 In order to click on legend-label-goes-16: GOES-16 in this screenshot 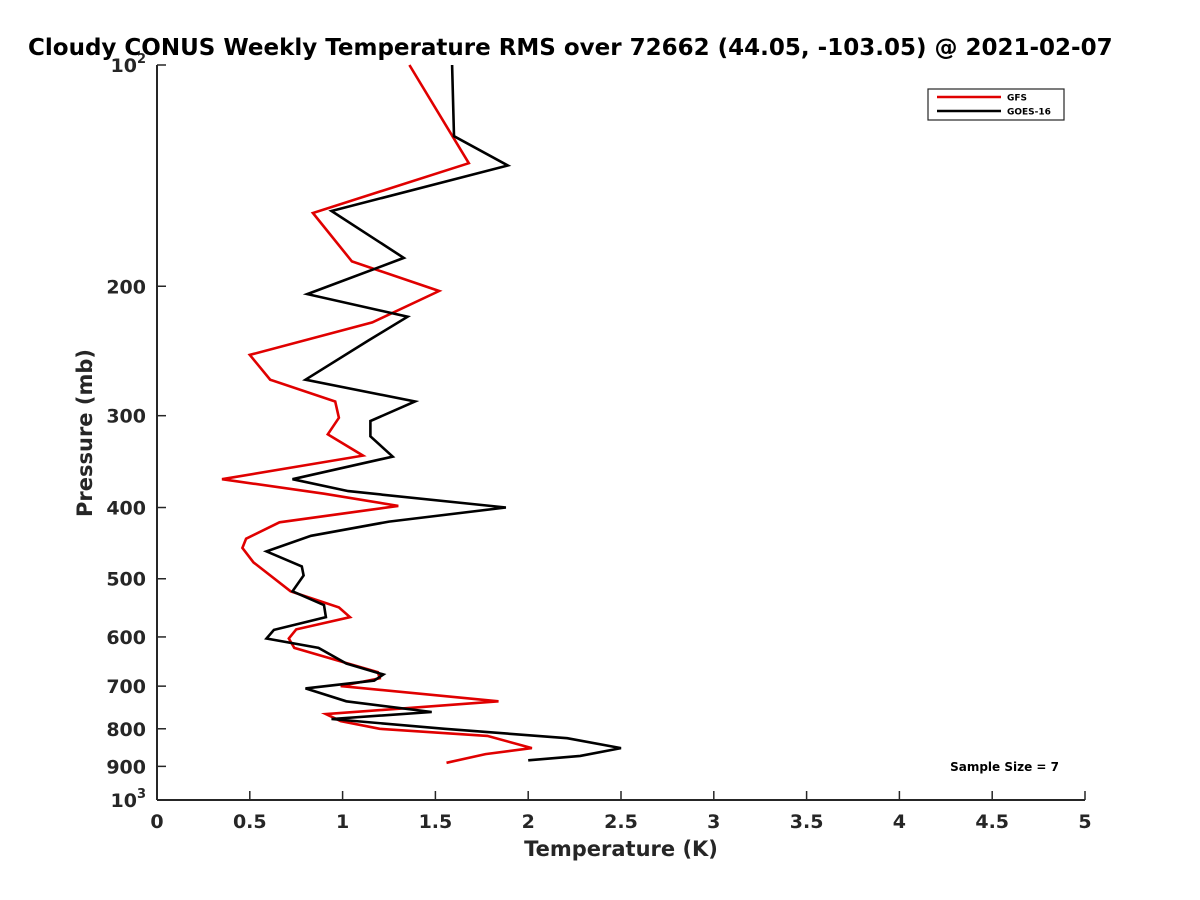, I will do `click(1029, 113)`.